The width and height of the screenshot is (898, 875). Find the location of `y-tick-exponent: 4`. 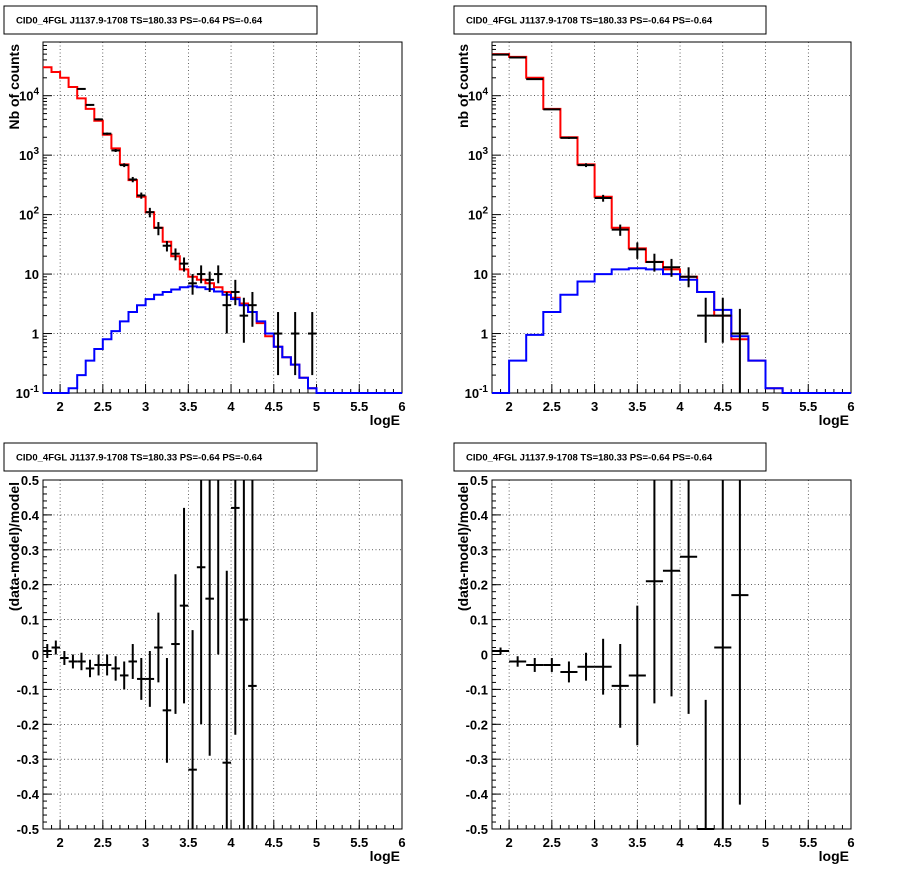

y-tick-exponent: 4 is located at coordinates (485, 92).